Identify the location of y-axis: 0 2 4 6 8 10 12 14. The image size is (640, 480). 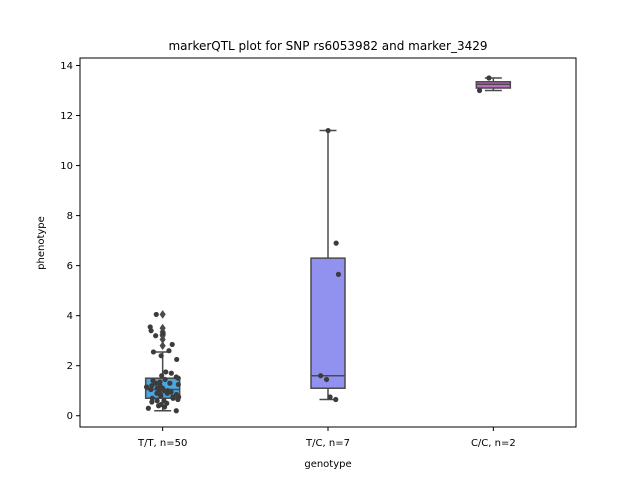
(70, 241).